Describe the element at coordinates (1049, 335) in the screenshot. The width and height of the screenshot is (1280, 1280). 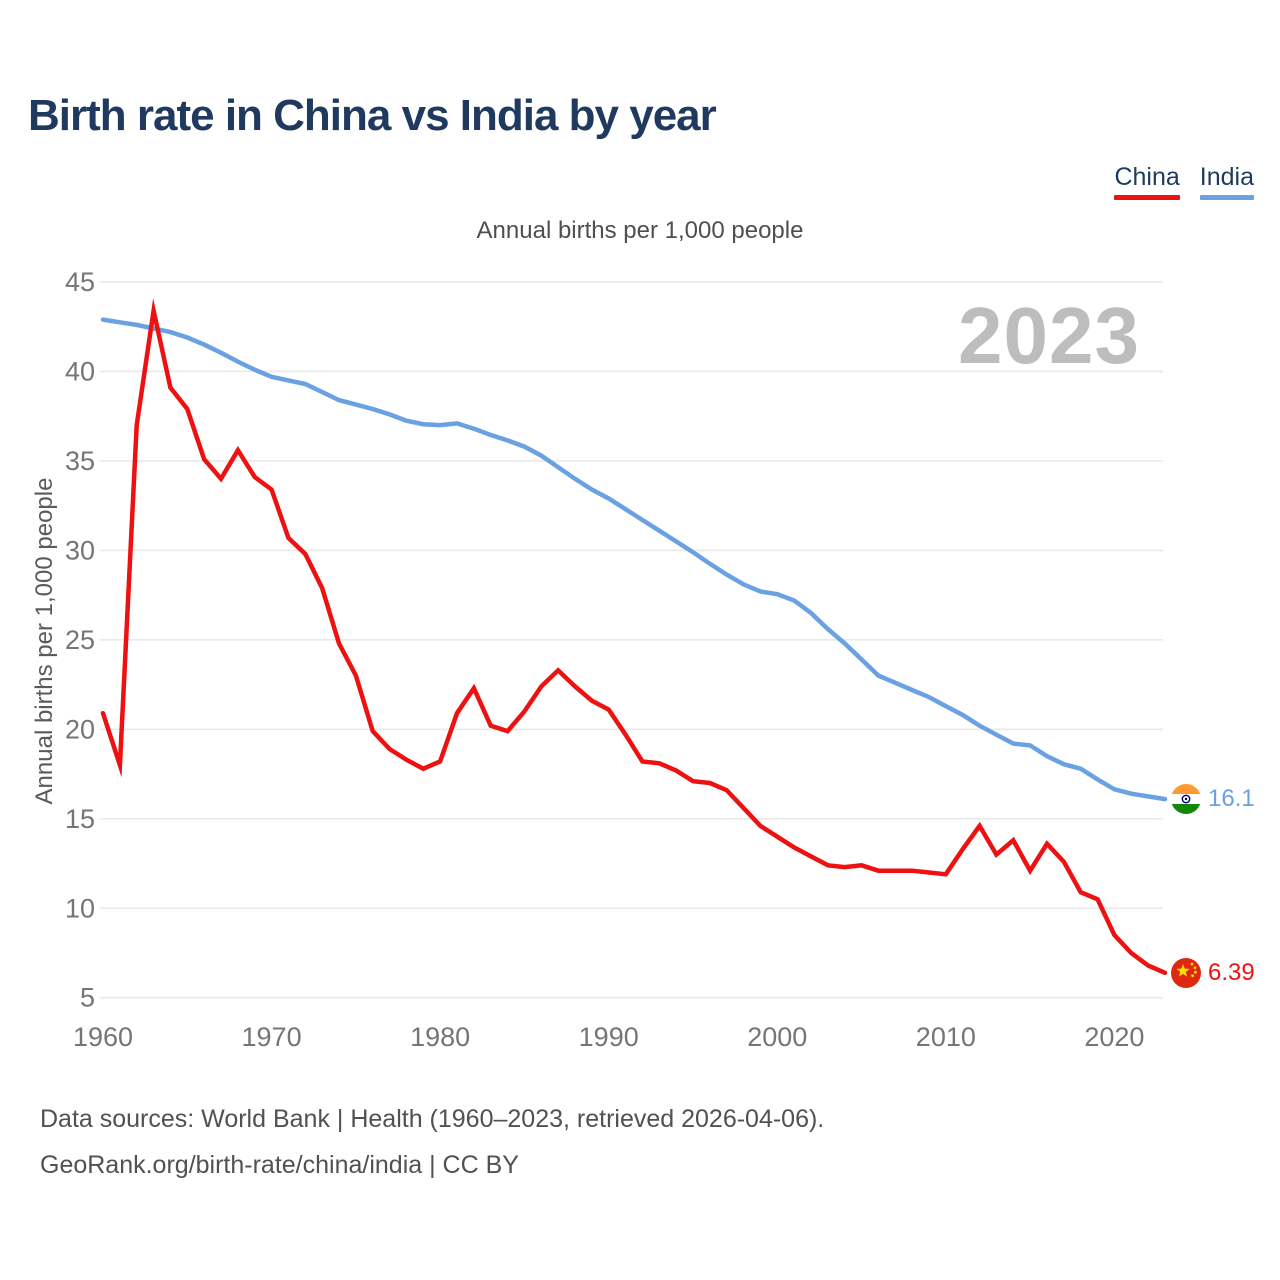
I see `year-watermark: 2023` at that location.